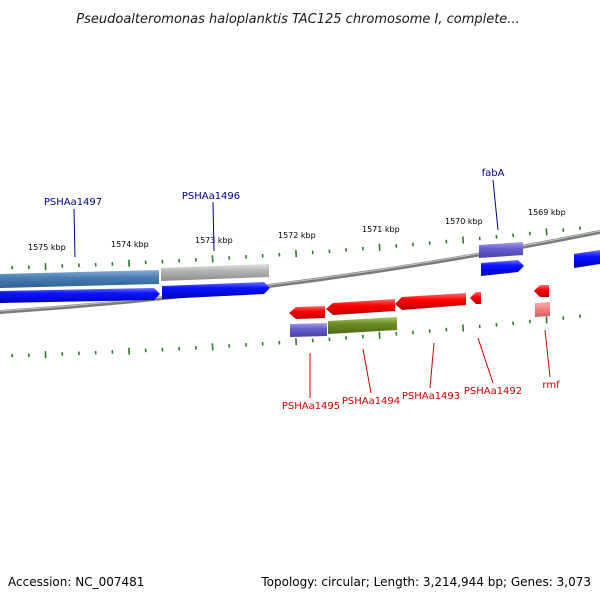 The width and height of the screenshot is (600, 600). Describe the element at coordinates (542, 309) in the screenshot. I see `gene-bar-rmf` at that location.